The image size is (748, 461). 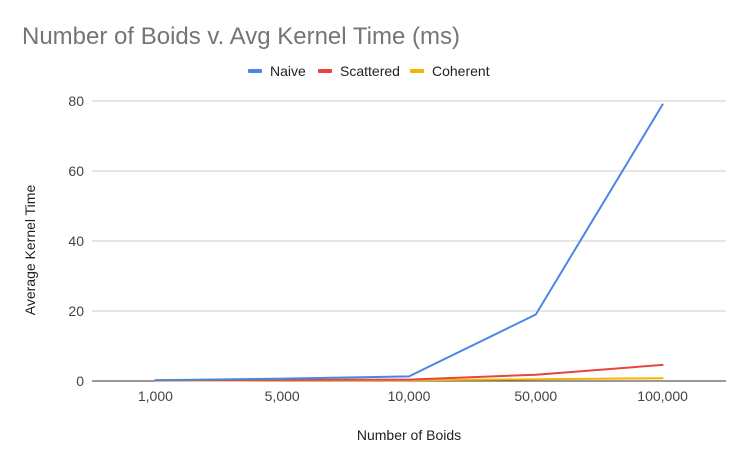 What do you see at coordinates (288, 71) in the screenshot?
I see `legend-label: Naive` at bounding box center [288, 71].